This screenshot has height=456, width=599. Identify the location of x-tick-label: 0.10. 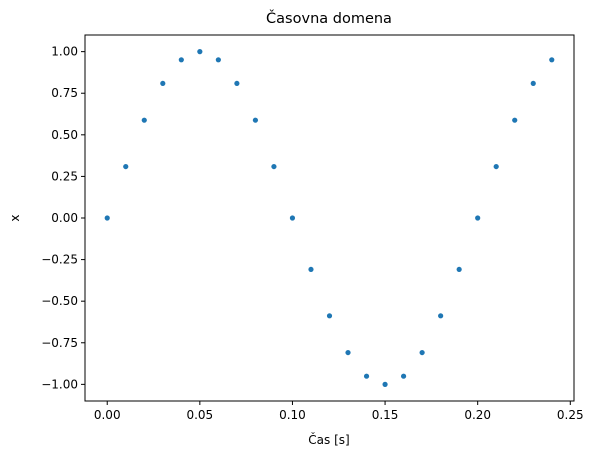
(292, 415).